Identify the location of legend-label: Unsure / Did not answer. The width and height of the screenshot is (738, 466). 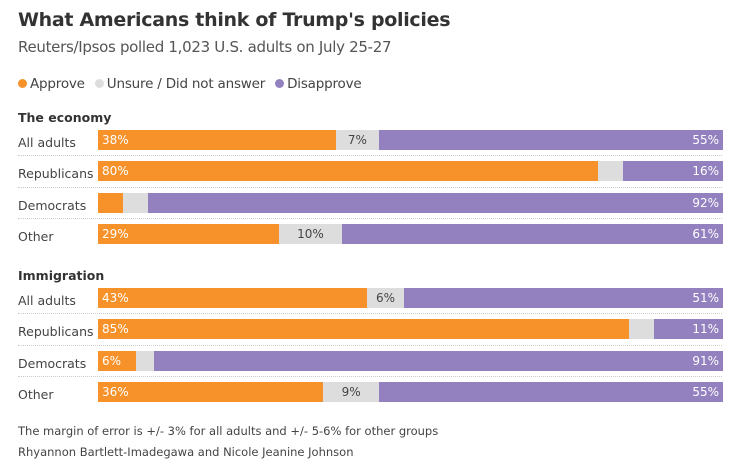
(186, 84).